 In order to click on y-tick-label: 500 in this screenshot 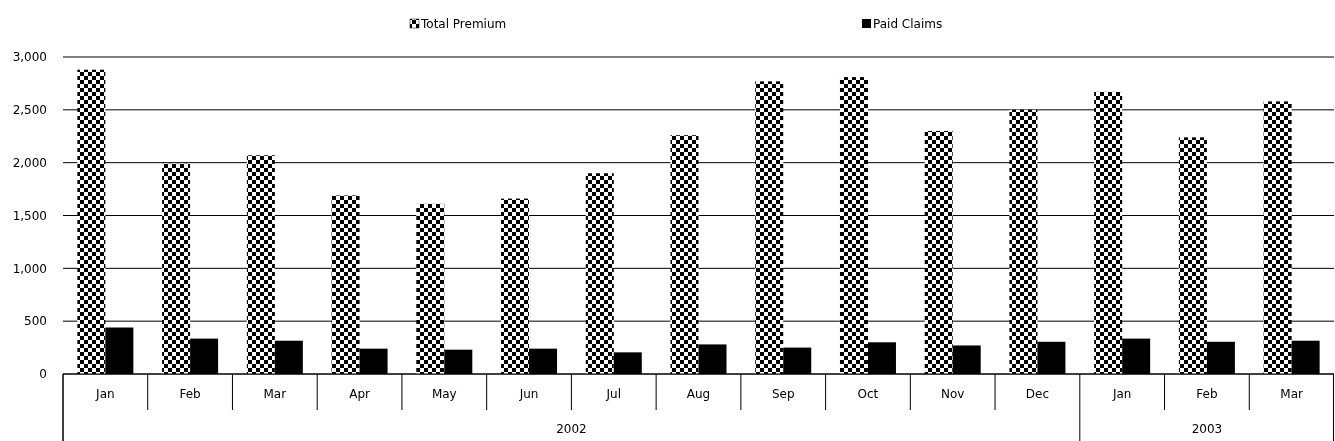, I will do `click(35, 321)`.